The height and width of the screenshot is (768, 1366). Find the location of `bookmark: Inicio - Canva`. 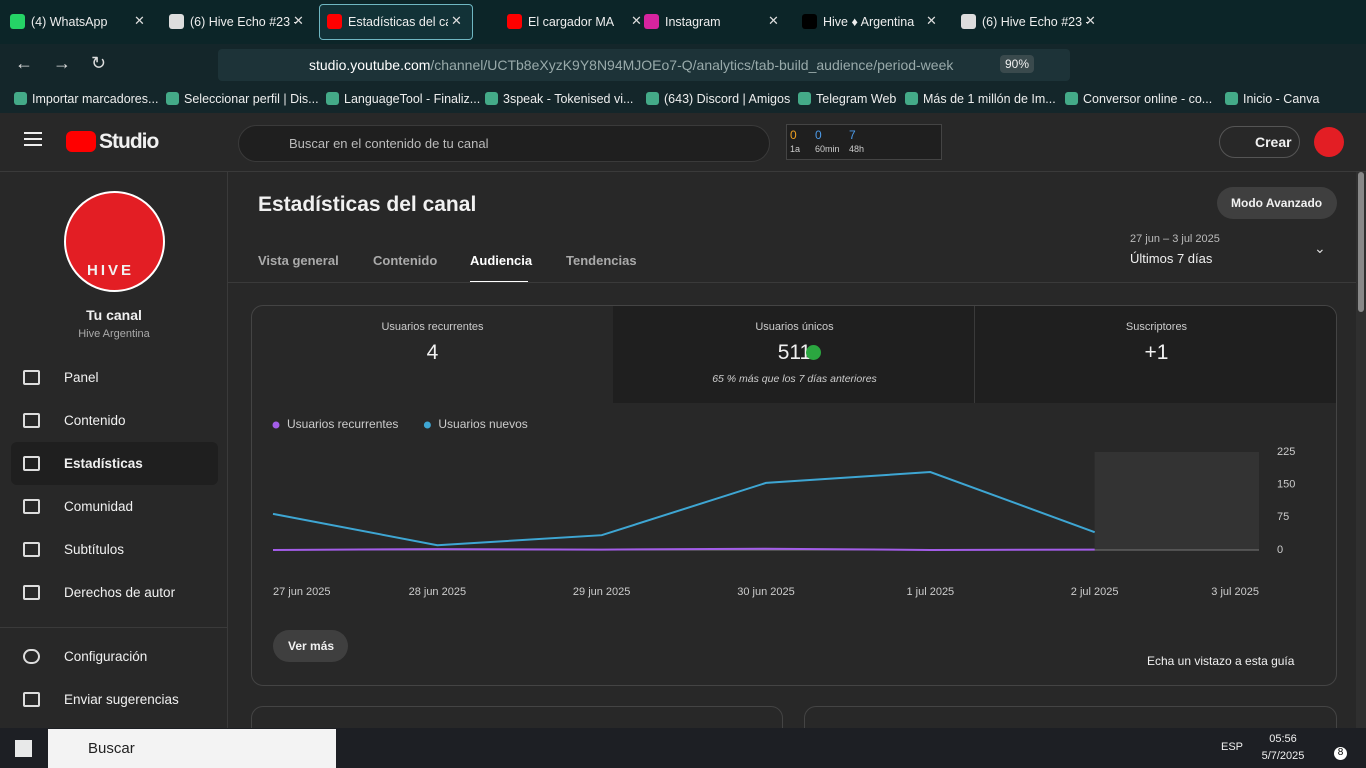

bookmark: Inicio - Canva is located at coordinates (1281, 99).